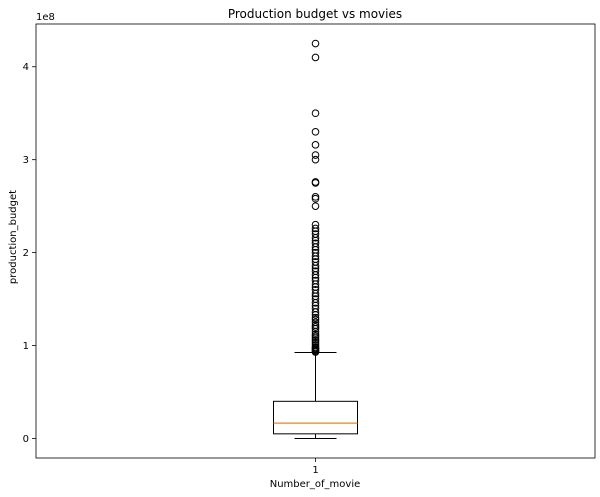 The width and height of the screenshot is (600, 497). What do you see at coordinates (315, 484) in the screenshot?
I see `x-axis-label: Number_of_movie` at bounding box center [315, 484].